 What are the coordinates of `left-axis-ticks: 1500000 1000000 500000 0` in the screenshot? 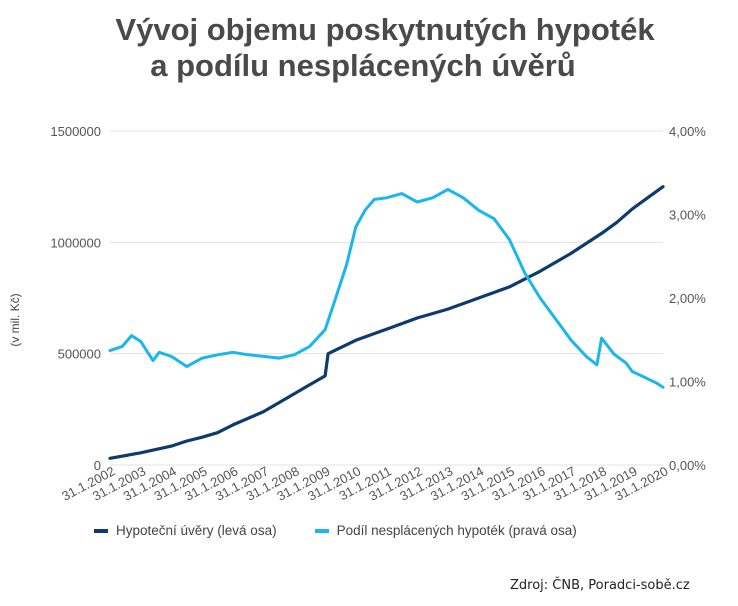 It's located at (75, 298).